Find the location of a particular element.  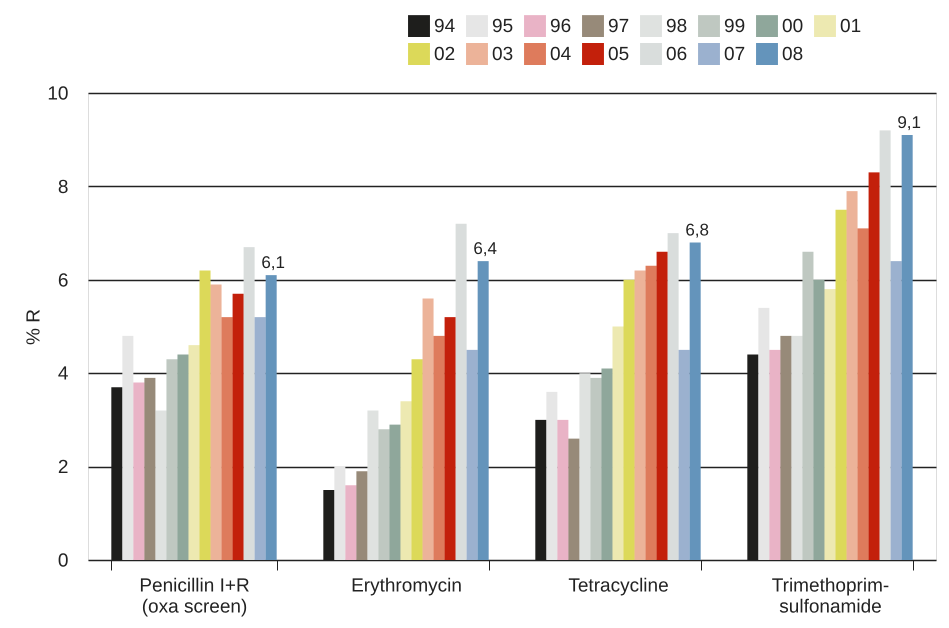

data-label: 6,1 is located at coordinates (273, 262).